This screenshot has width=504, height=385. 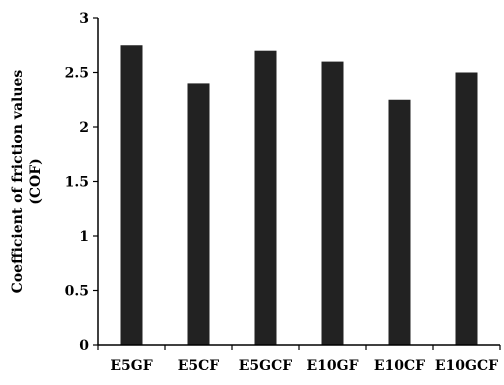 I want to click on x-tick-label: E5GF, so click(x=131, y=366).